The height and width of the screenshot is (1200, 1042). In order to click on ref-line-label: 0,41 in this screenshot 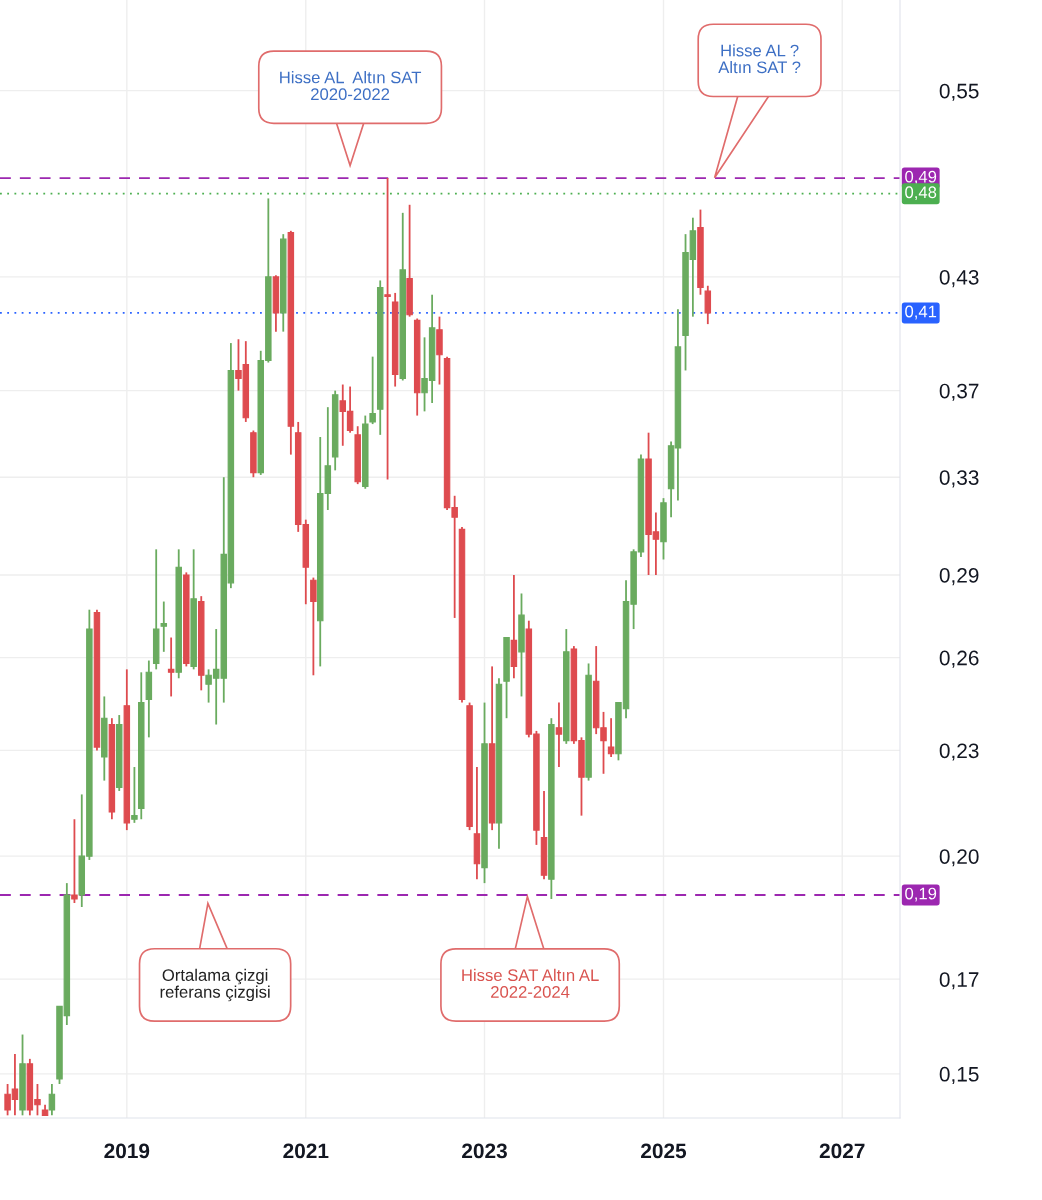, I will do `click(921, 312)`.